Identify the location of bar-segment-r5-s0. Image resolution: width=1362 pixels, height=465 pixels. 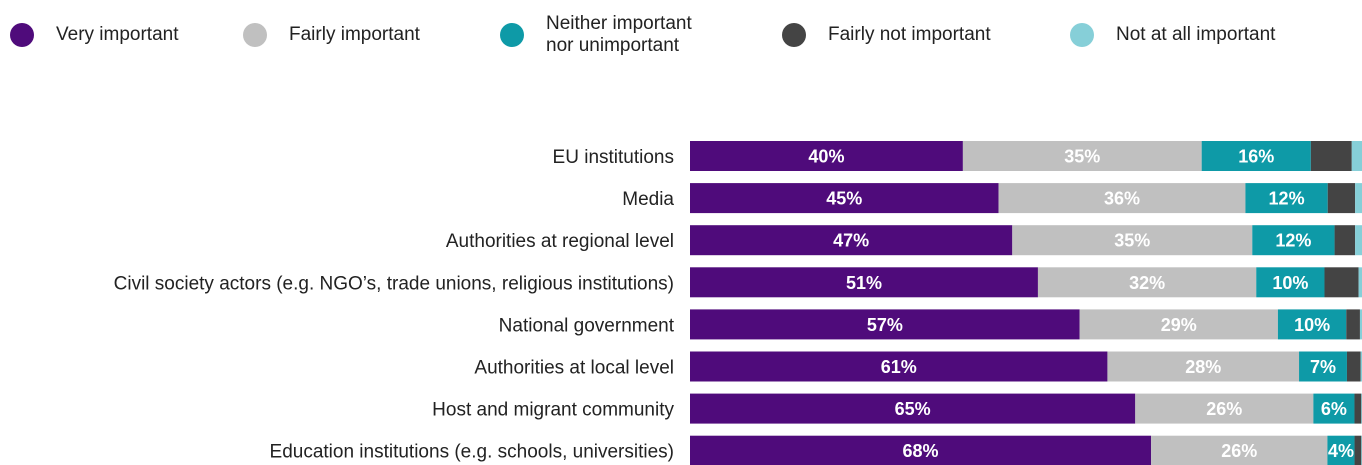
(899, 366).